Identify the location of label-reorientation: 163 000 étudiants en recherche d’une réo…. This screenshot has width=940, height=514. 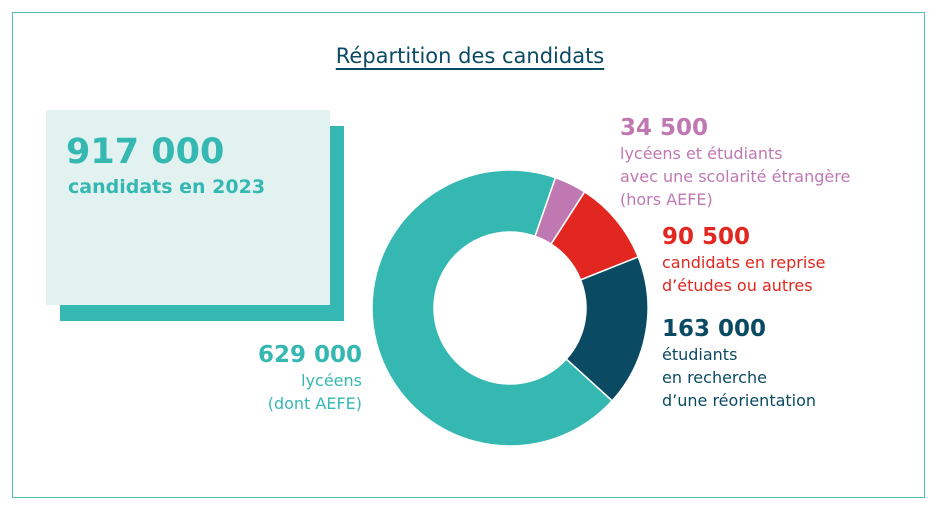
(739, 363).